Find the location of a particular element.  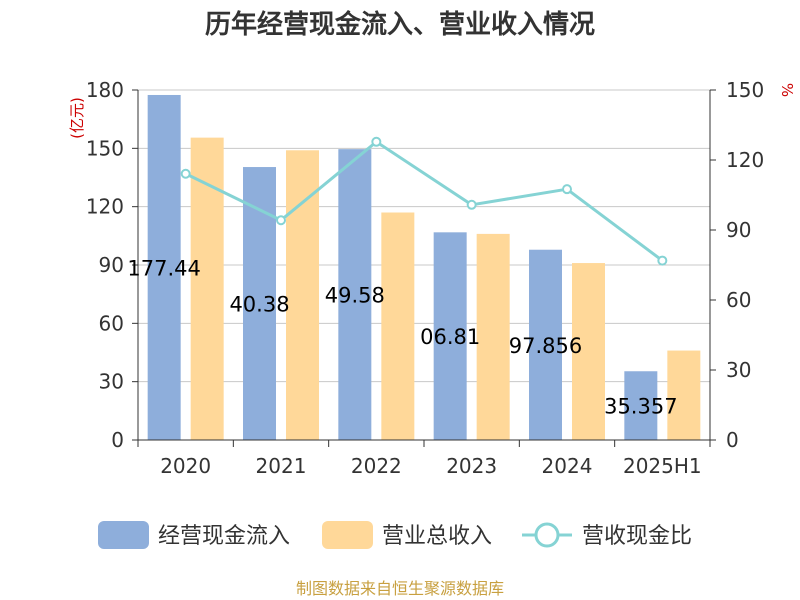

left-tick-label: 30 is located at coordinates (111, 382).